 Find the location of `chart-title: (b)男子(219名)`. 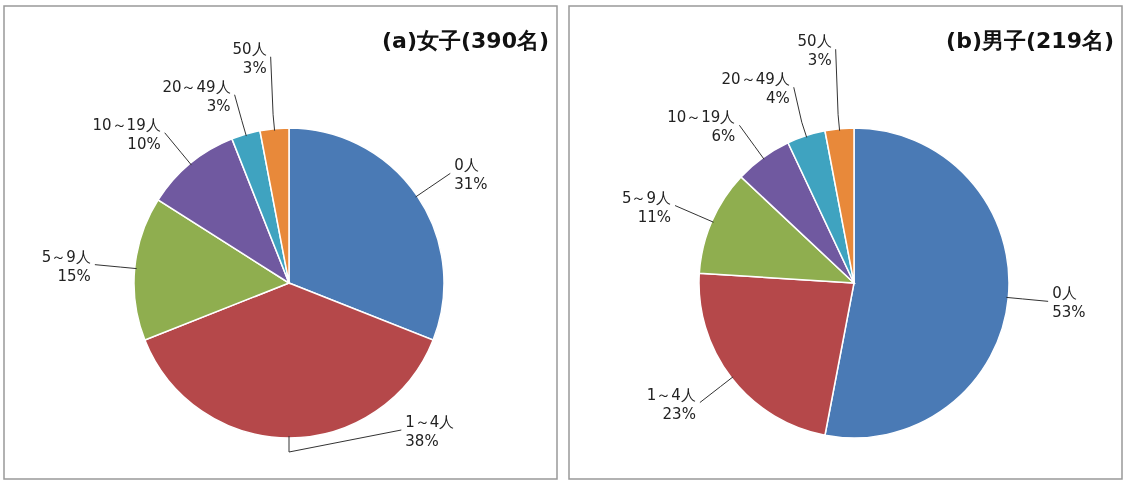

chart-title: (b)男子(219名) is located at coordinates (1030, 40).